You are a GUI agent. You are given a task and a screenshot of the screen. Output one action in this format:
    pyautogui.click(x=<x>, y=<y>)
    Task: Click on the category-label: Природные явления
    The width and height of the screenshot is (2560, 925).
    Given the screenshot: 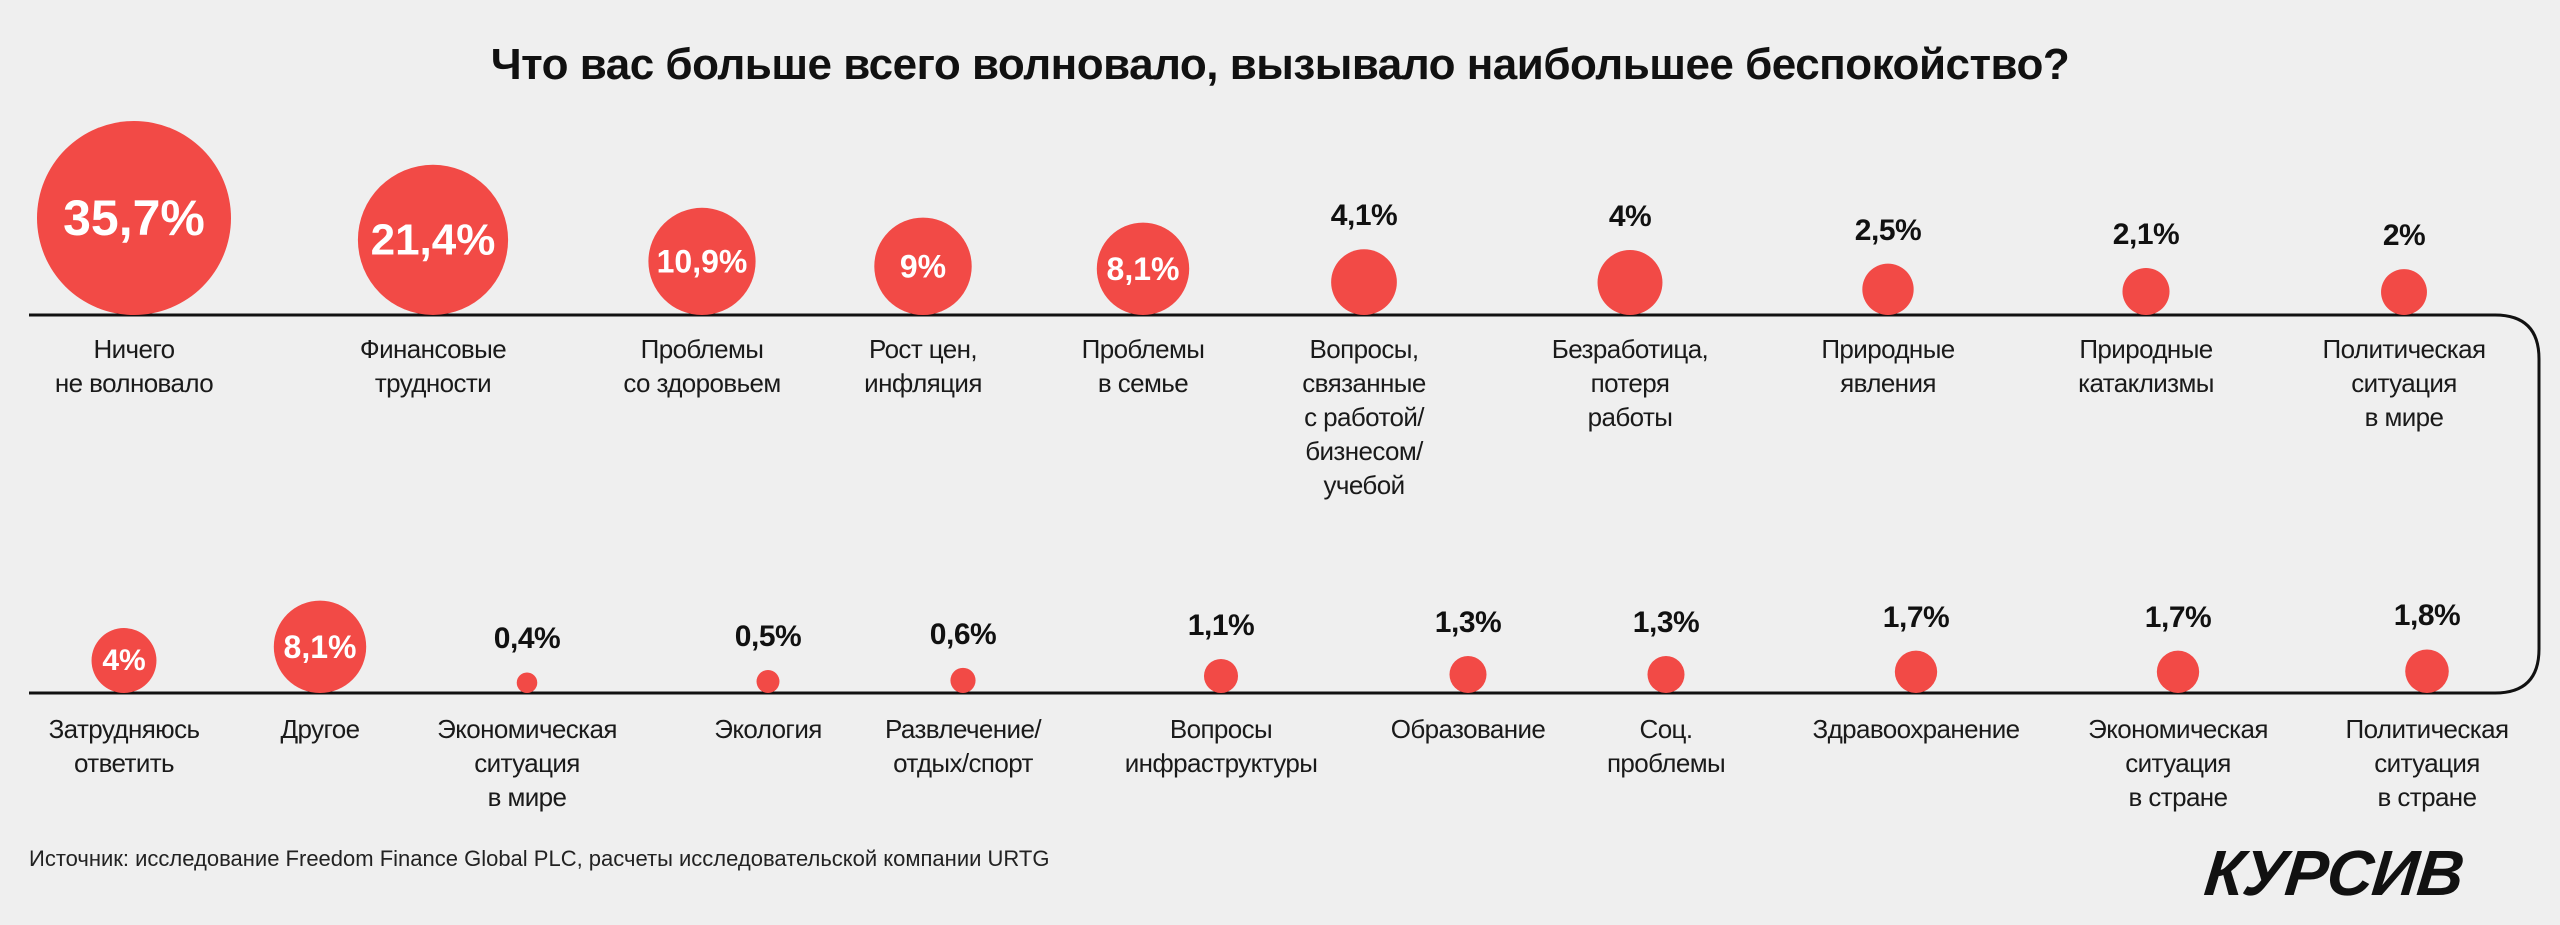 What is the action you would take?
    pyautogui.click(x=1888, y=366)
    